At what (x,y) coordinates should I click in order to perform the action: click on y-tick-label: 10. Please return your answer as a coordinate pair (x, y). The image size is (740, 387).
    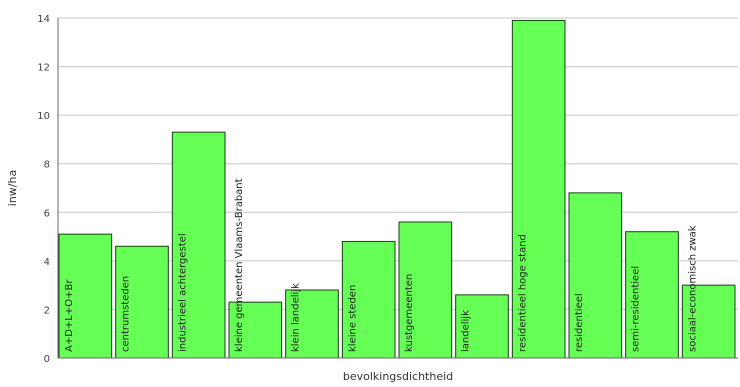
    Looking at the image, I should click on (43, 116).